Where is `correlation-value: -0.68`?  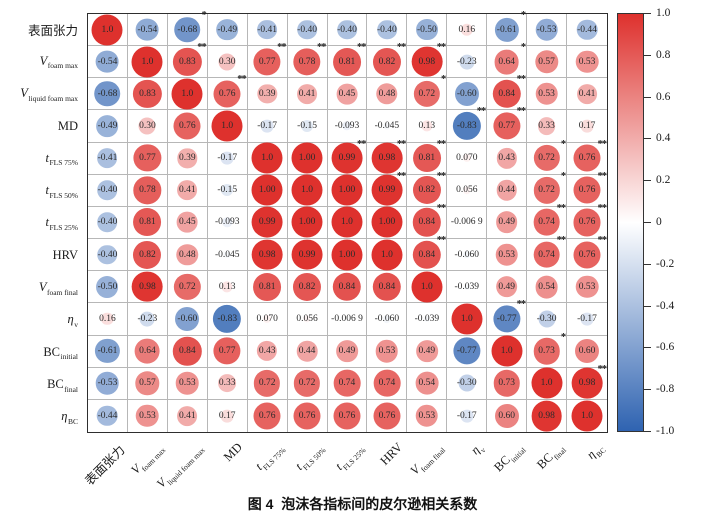
correlation-value: -0.68 is located at coordinates (107, 93).